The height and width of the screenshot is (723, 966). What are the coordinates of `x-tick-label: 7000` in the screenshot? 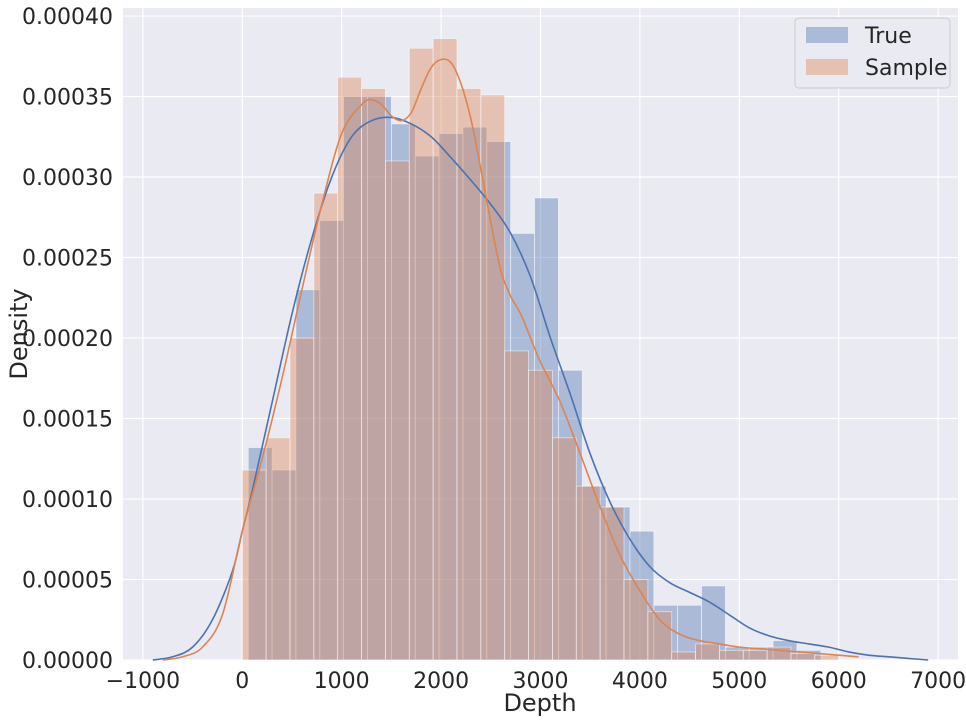 It's located at (938, 681).